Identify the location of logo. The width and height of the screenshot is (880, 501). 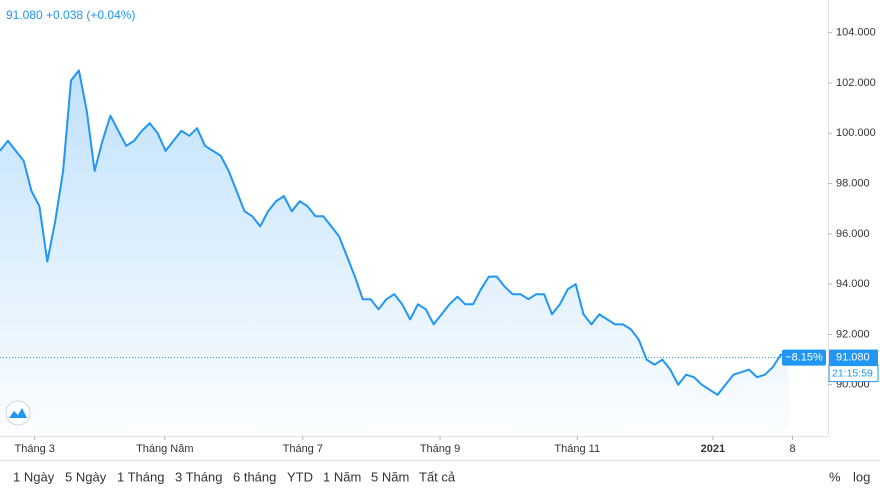
(18, 413).